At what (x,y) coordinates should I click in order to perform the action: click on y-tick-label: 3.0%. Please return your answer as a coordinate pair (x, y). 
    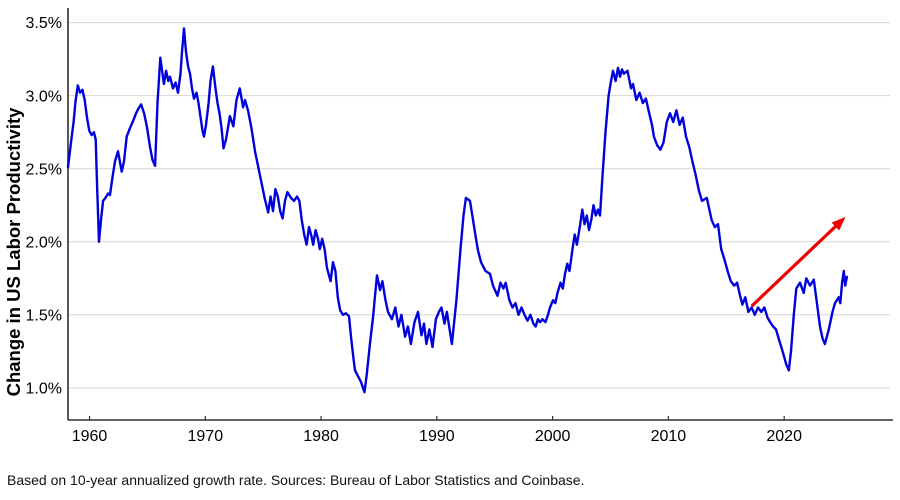
    Looking at the image, I should click on (44, 96).